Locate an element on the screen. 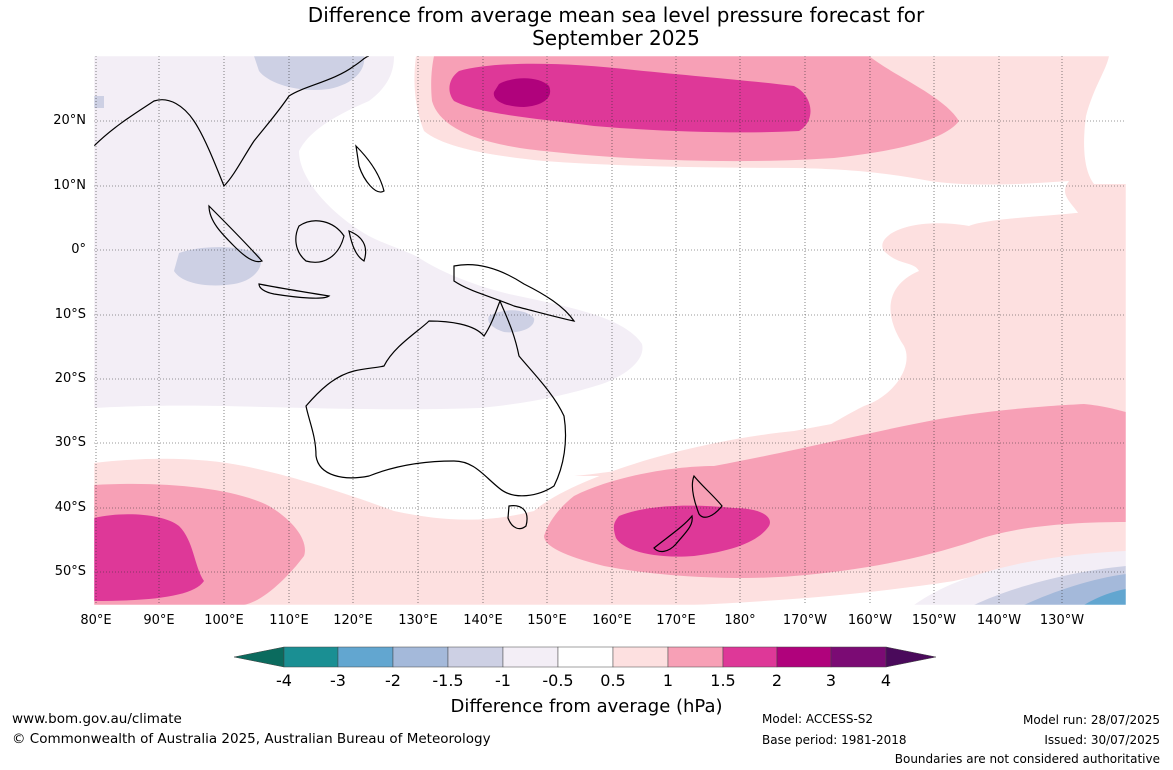  longitude-label: 130°W is located at coordinates (1062, 620).